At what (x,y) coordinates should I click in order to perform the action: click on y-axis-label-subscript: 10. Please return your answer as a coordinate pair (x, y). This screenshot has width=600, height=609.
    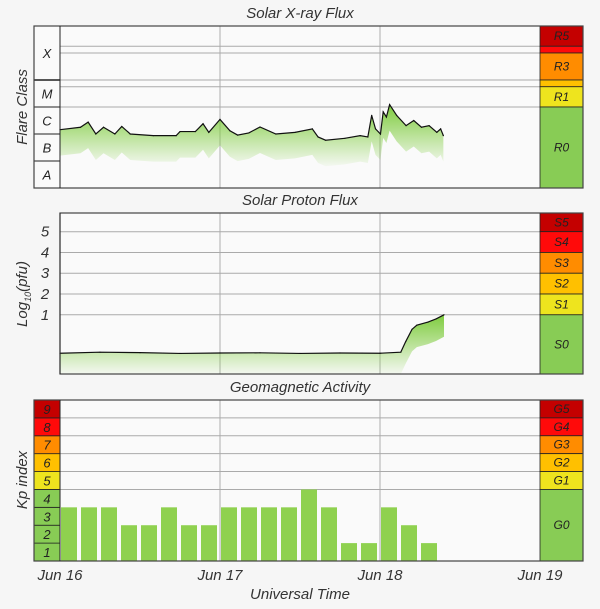
    Looking at the image, I should click on (28, 297).